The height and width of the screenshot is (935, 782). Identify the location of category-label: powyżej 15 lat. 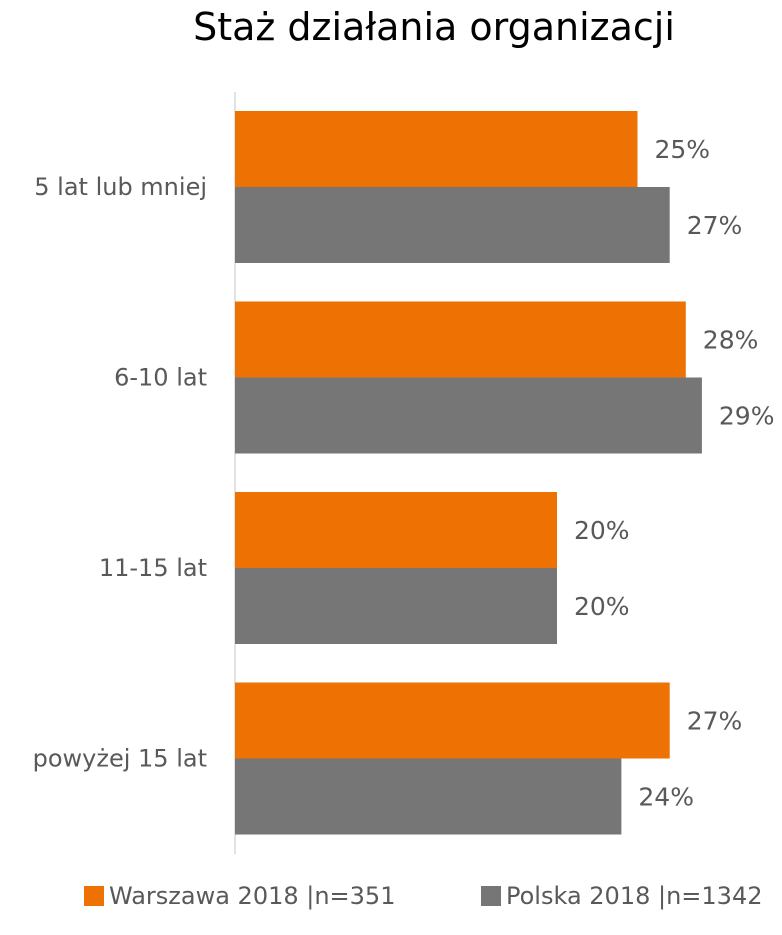
(120, 759).